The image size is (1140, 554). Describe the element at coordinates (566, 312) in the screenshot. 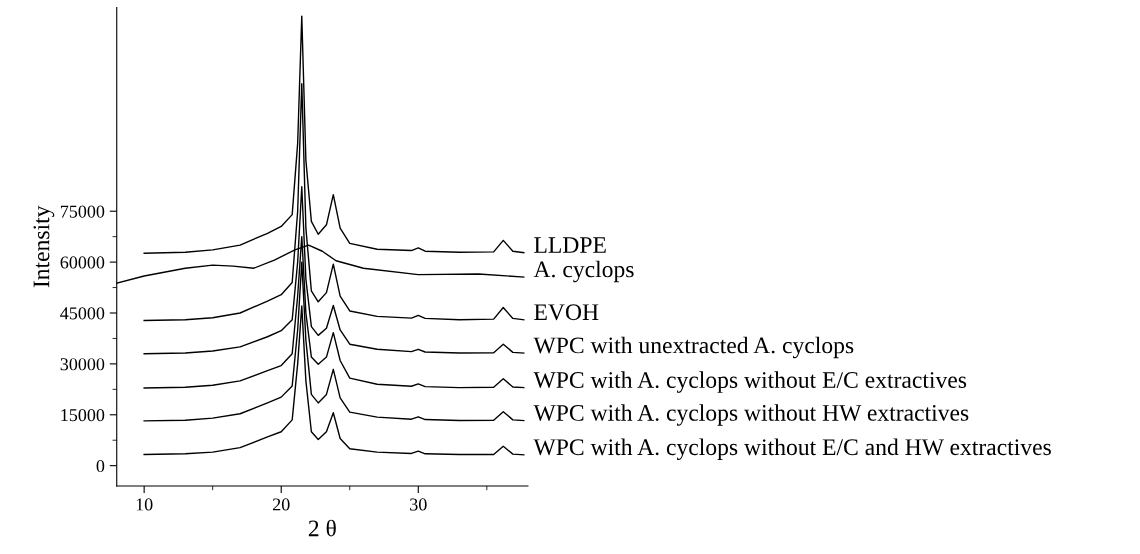

I see `series-label: EVOH` at that location.